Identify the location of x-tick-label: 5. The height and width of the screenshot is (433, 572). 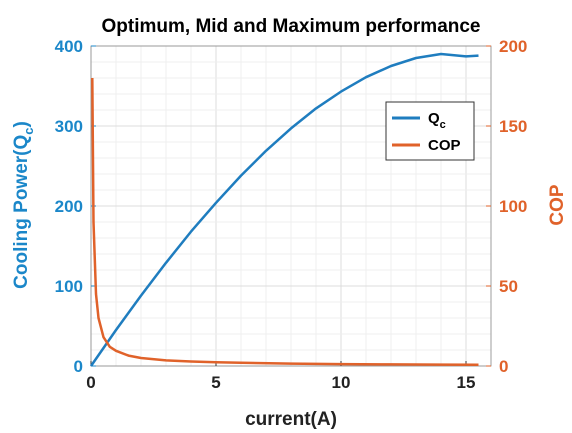
(215, 382).